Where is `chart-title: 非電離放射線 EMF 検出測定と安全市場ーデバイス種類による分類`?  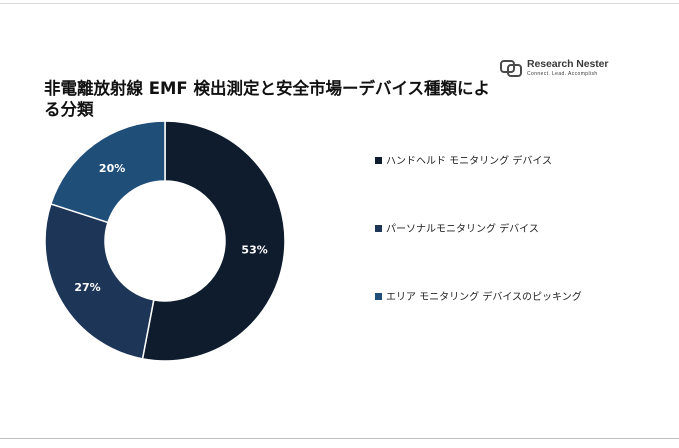 chart-title: 非電離放射線 EMF 検出測定と安全市場ーデバイス種類による分類 is located at coordinates (267, 99).